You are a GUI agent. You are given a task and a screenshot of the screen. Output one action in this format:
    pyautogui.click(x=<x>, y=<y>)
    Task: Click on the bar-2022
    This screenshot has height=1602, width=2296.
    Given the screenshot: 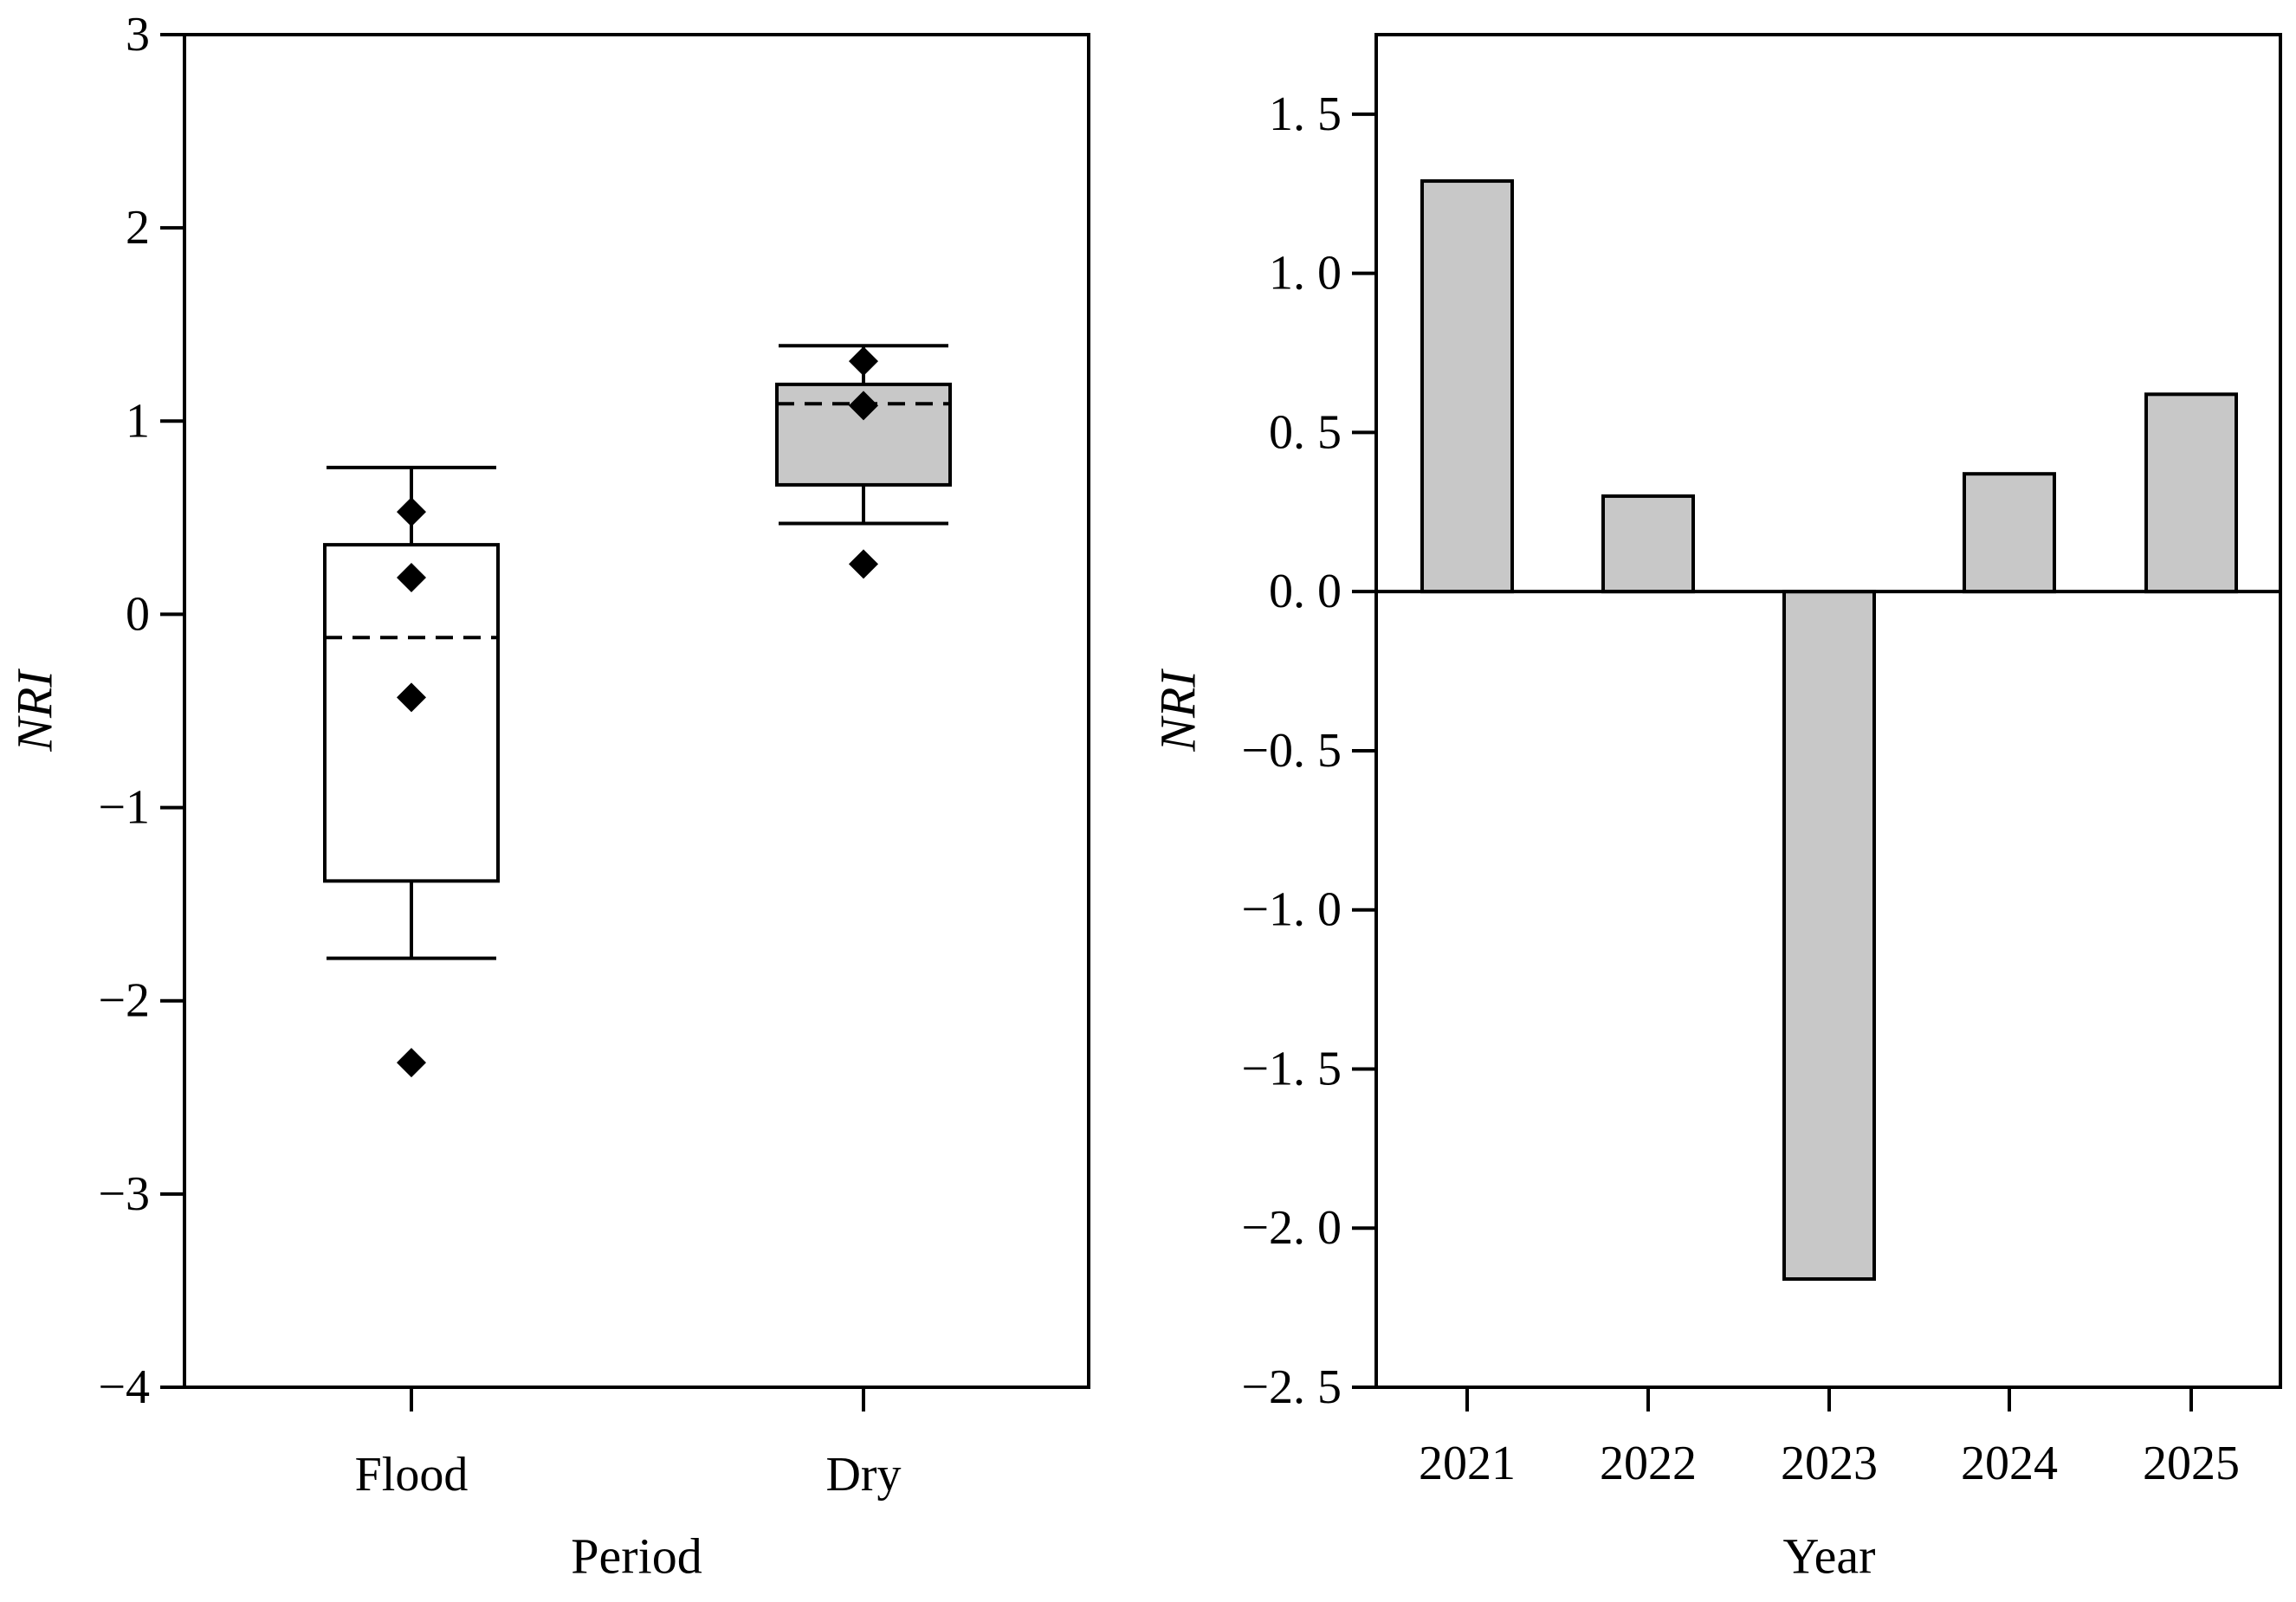 What is the action you would take?
    pyautogui.click(x=1648, y=544)
    